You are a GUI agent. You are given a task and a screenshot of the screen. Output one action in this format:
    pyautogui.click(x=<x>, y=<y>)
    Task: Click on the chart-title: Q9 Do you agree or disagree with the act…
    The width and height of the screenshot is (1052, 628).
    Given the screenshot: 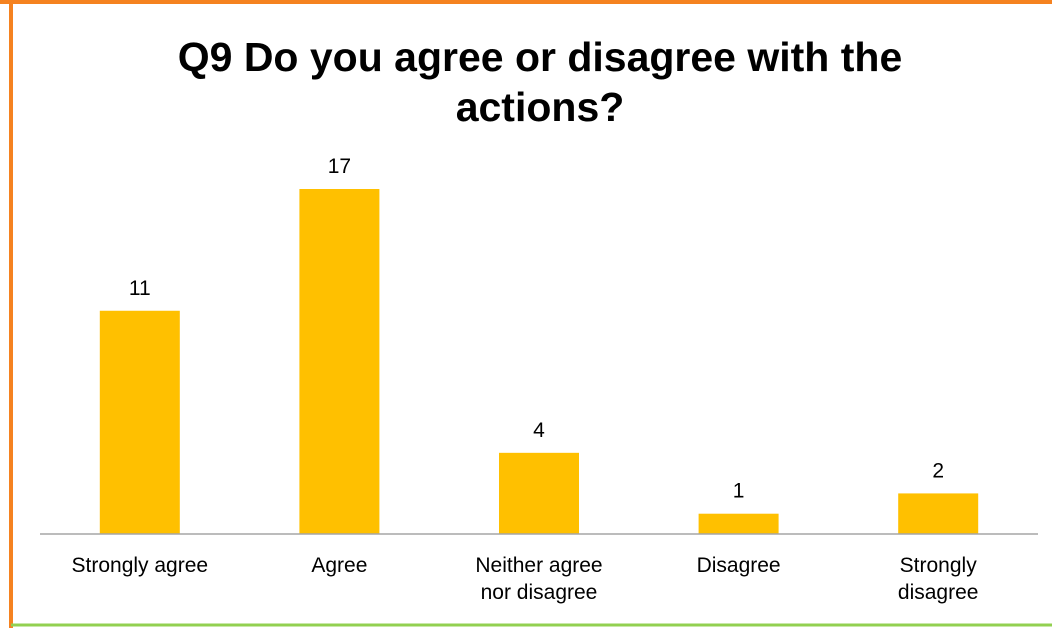 What is the action you would take?
    pyautogui.click(x=540, y=82)
    